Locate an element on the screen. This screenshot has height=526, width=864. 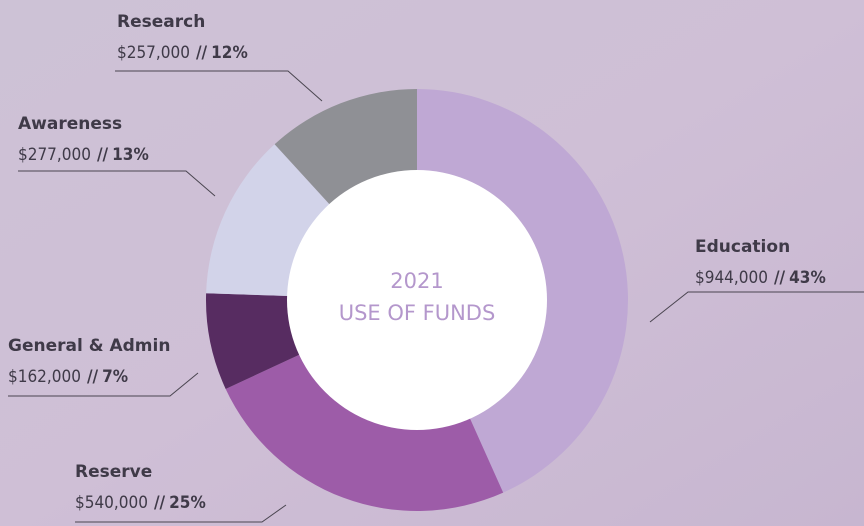
value-label: $944,000 //43% is located at coordinates (760, 278).